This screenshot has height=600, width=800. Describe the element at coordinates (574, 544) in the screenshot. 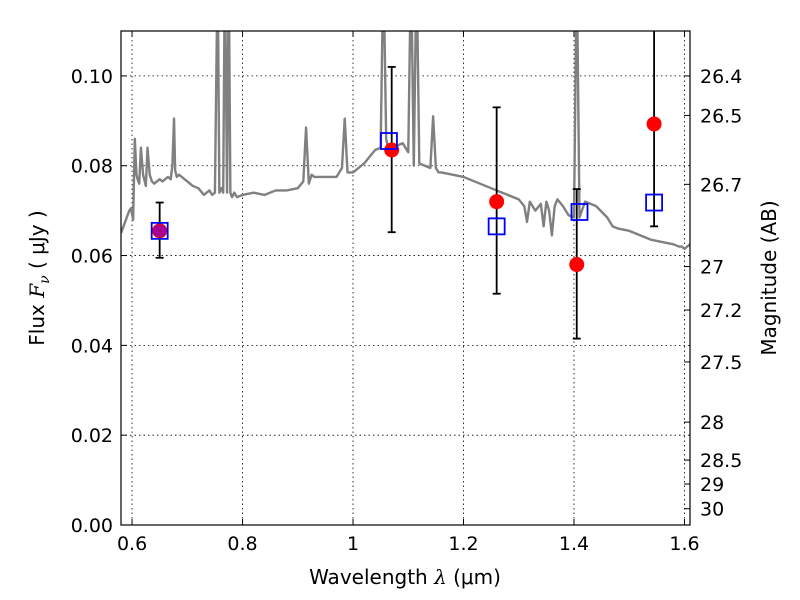

I see `x-tick-label: 1.4` at that location.